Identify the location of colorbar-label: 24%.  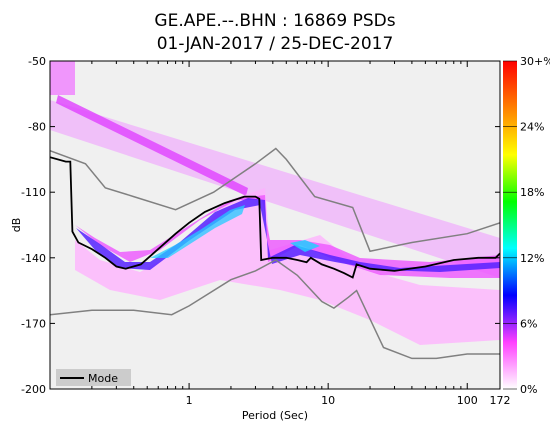
(532, 127).